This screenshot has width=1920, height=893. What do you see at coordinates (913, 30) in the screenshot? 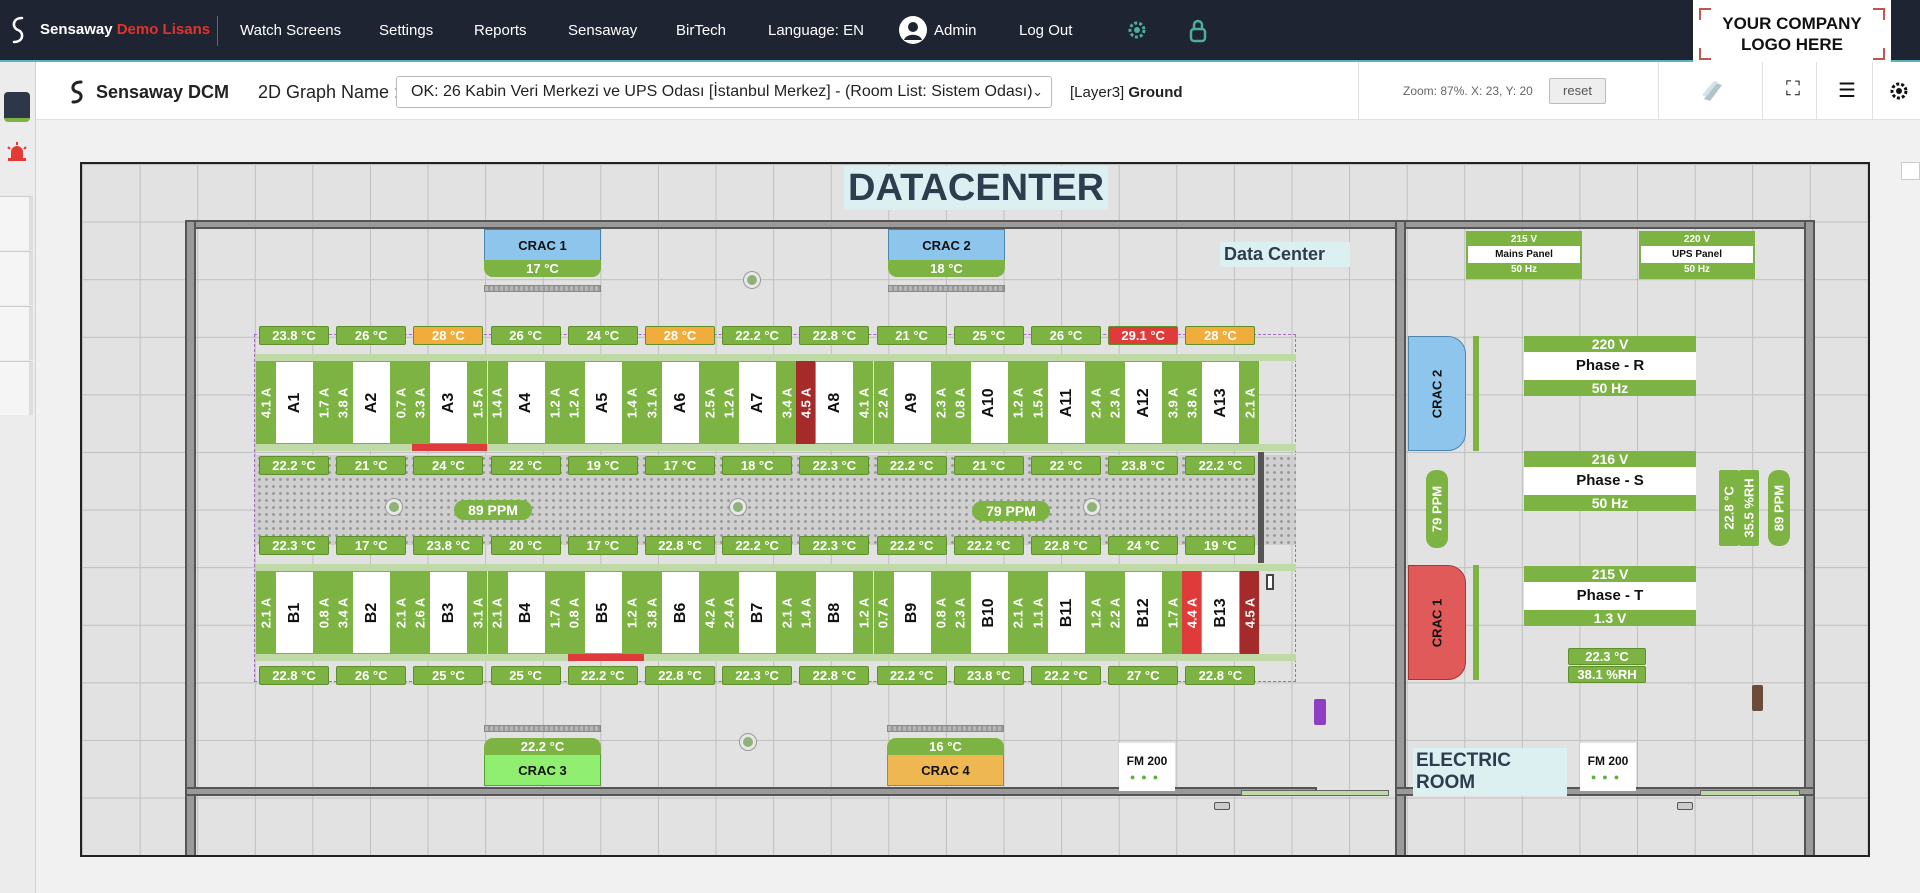
I see `user-avatar-icon` at bounding box center [913, 30].